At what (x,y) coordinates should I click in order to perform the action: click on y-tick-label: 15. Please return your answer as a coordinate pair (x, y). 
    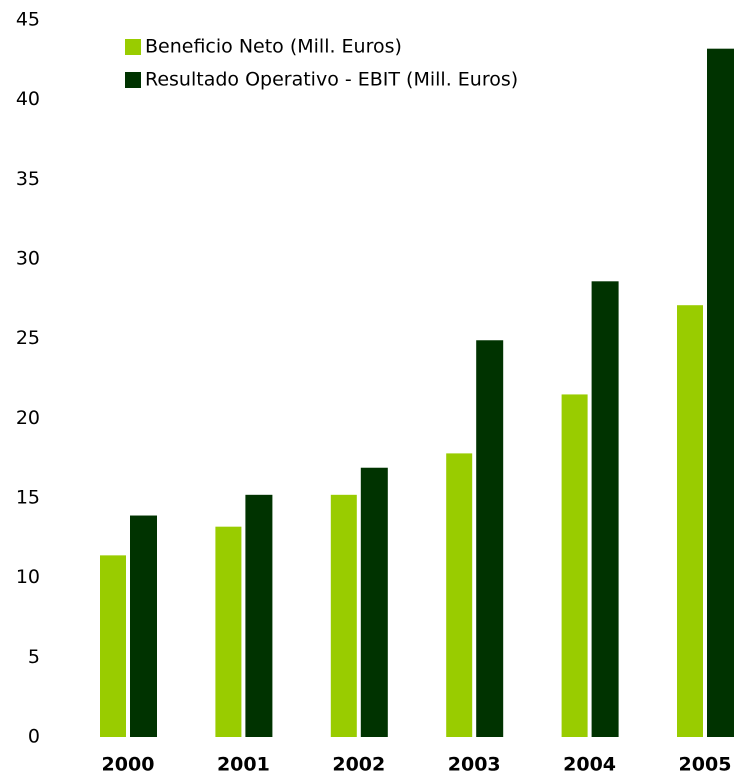
    Looking at the image, I should click on (28, 498).